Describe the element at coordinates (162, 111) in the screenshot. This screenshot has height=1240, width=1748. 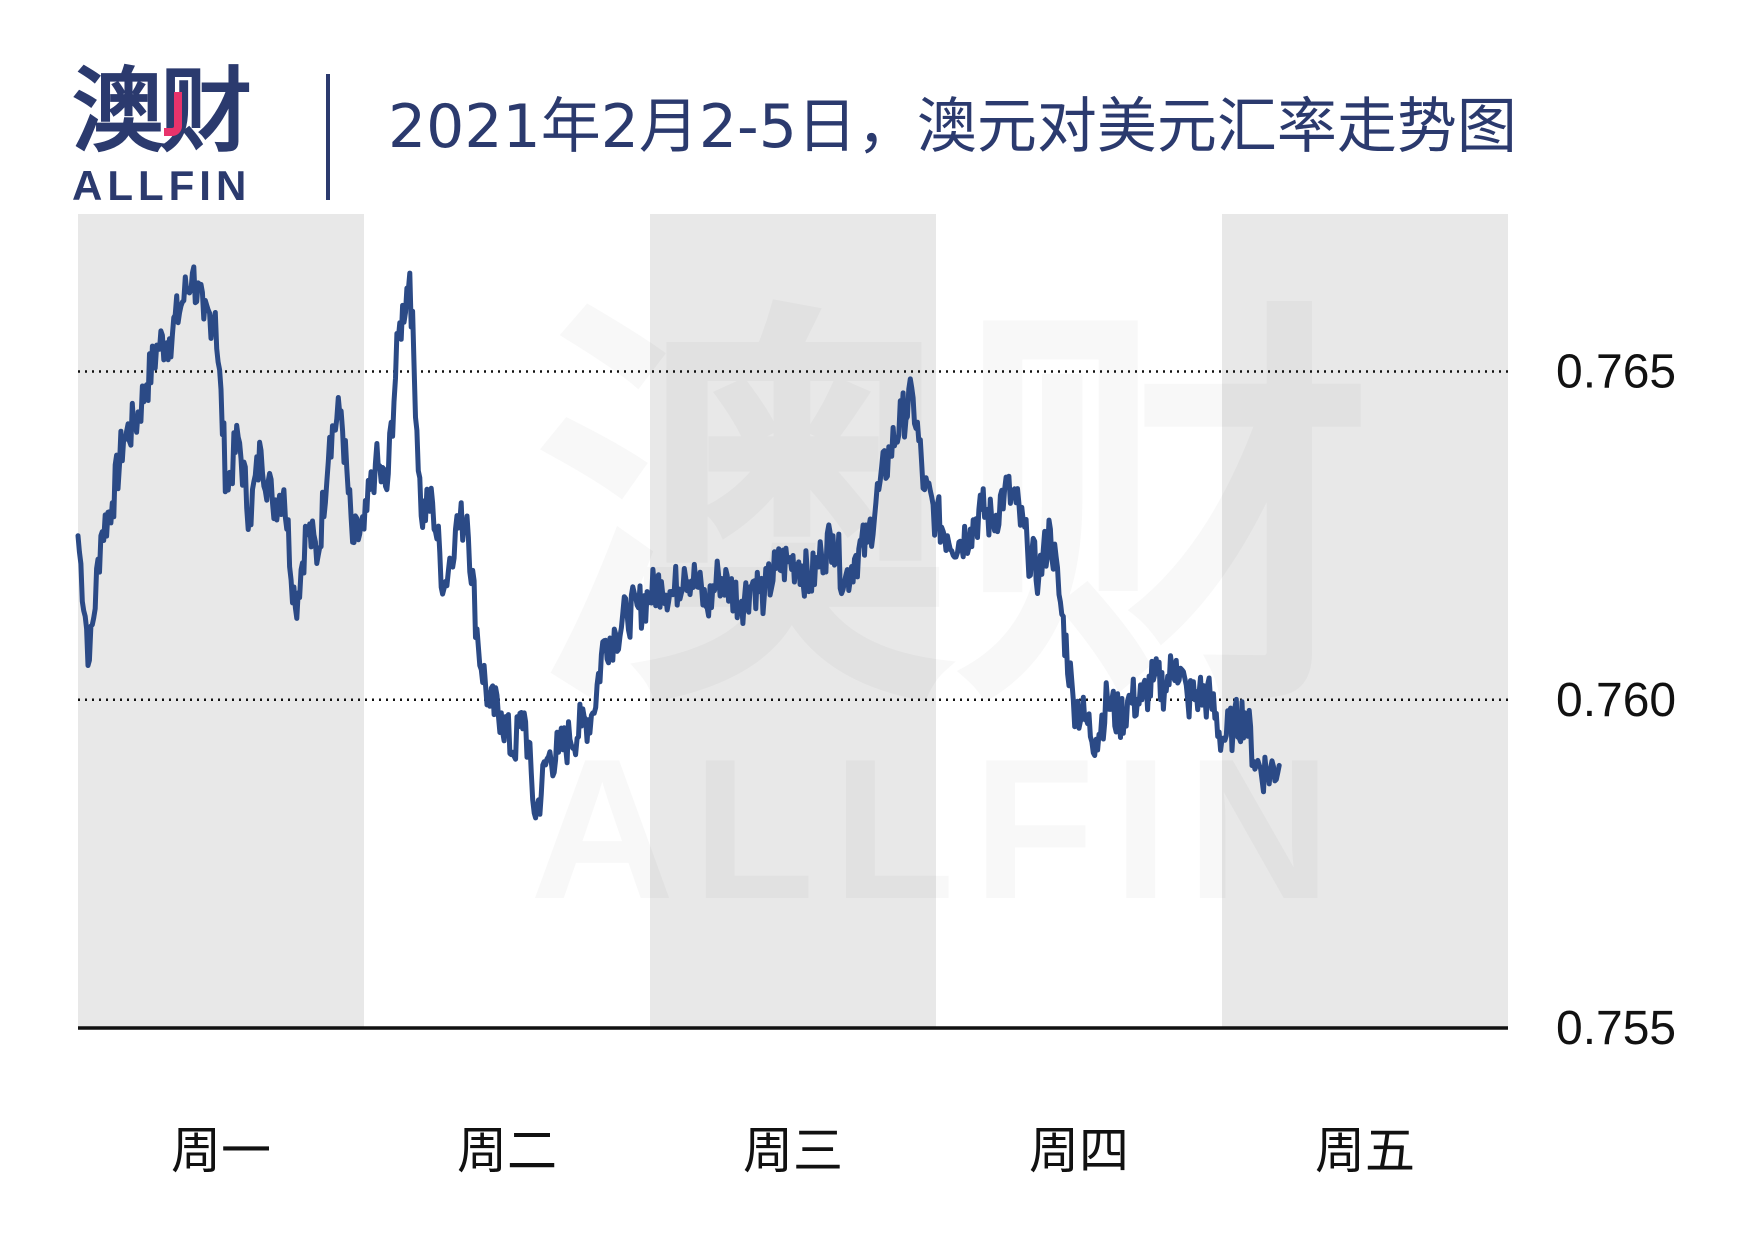
I see `brand-logo-cn: 澳财` at that location.